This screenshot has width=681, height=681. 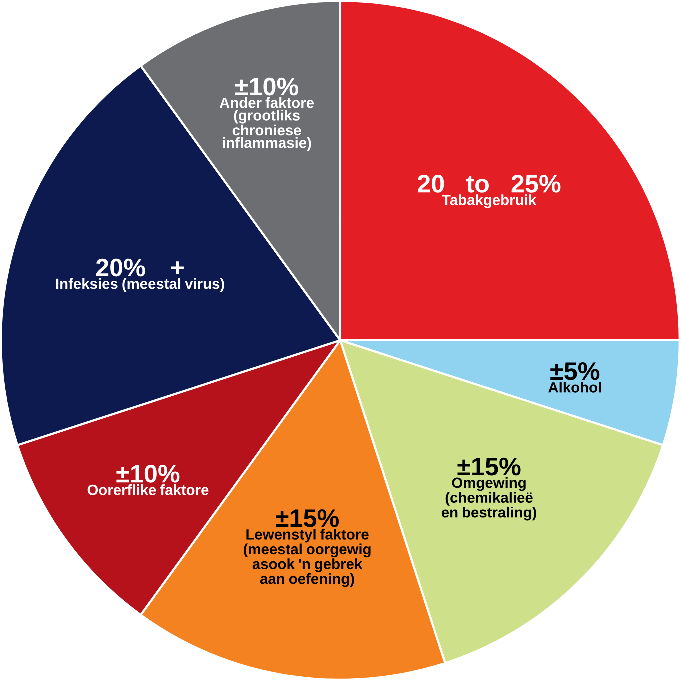 What do you see at coordinates (307, 558) in the screenshot?
I see `slice-label: Lewenstyl faktore (meestal oorgewig asook 'n gebrek aan oefening)` at bounding box center [307, 558].